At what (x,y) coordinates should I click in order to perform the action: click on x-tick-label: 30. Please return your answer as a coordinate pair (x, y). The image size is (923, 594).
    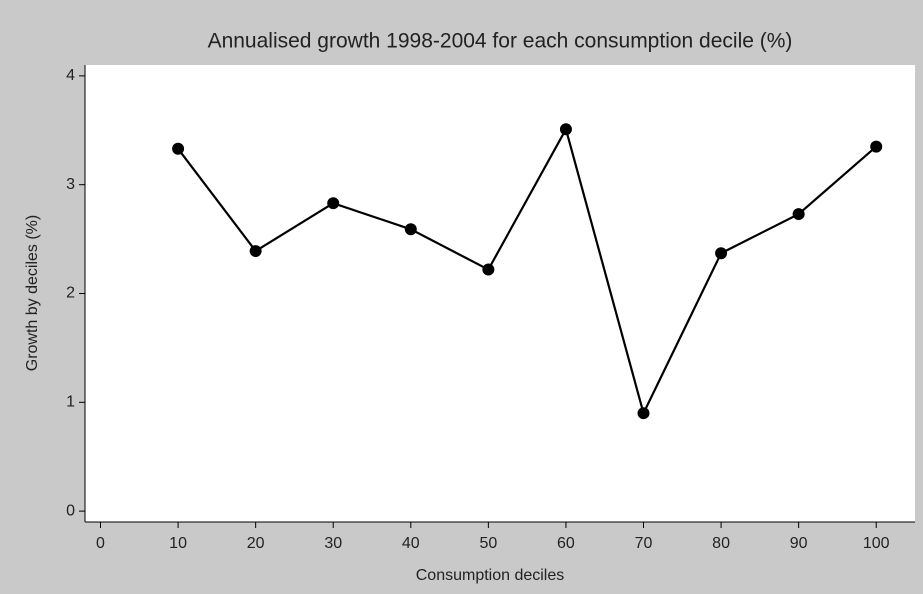
    Looking at the image, I should click on (333, 543).